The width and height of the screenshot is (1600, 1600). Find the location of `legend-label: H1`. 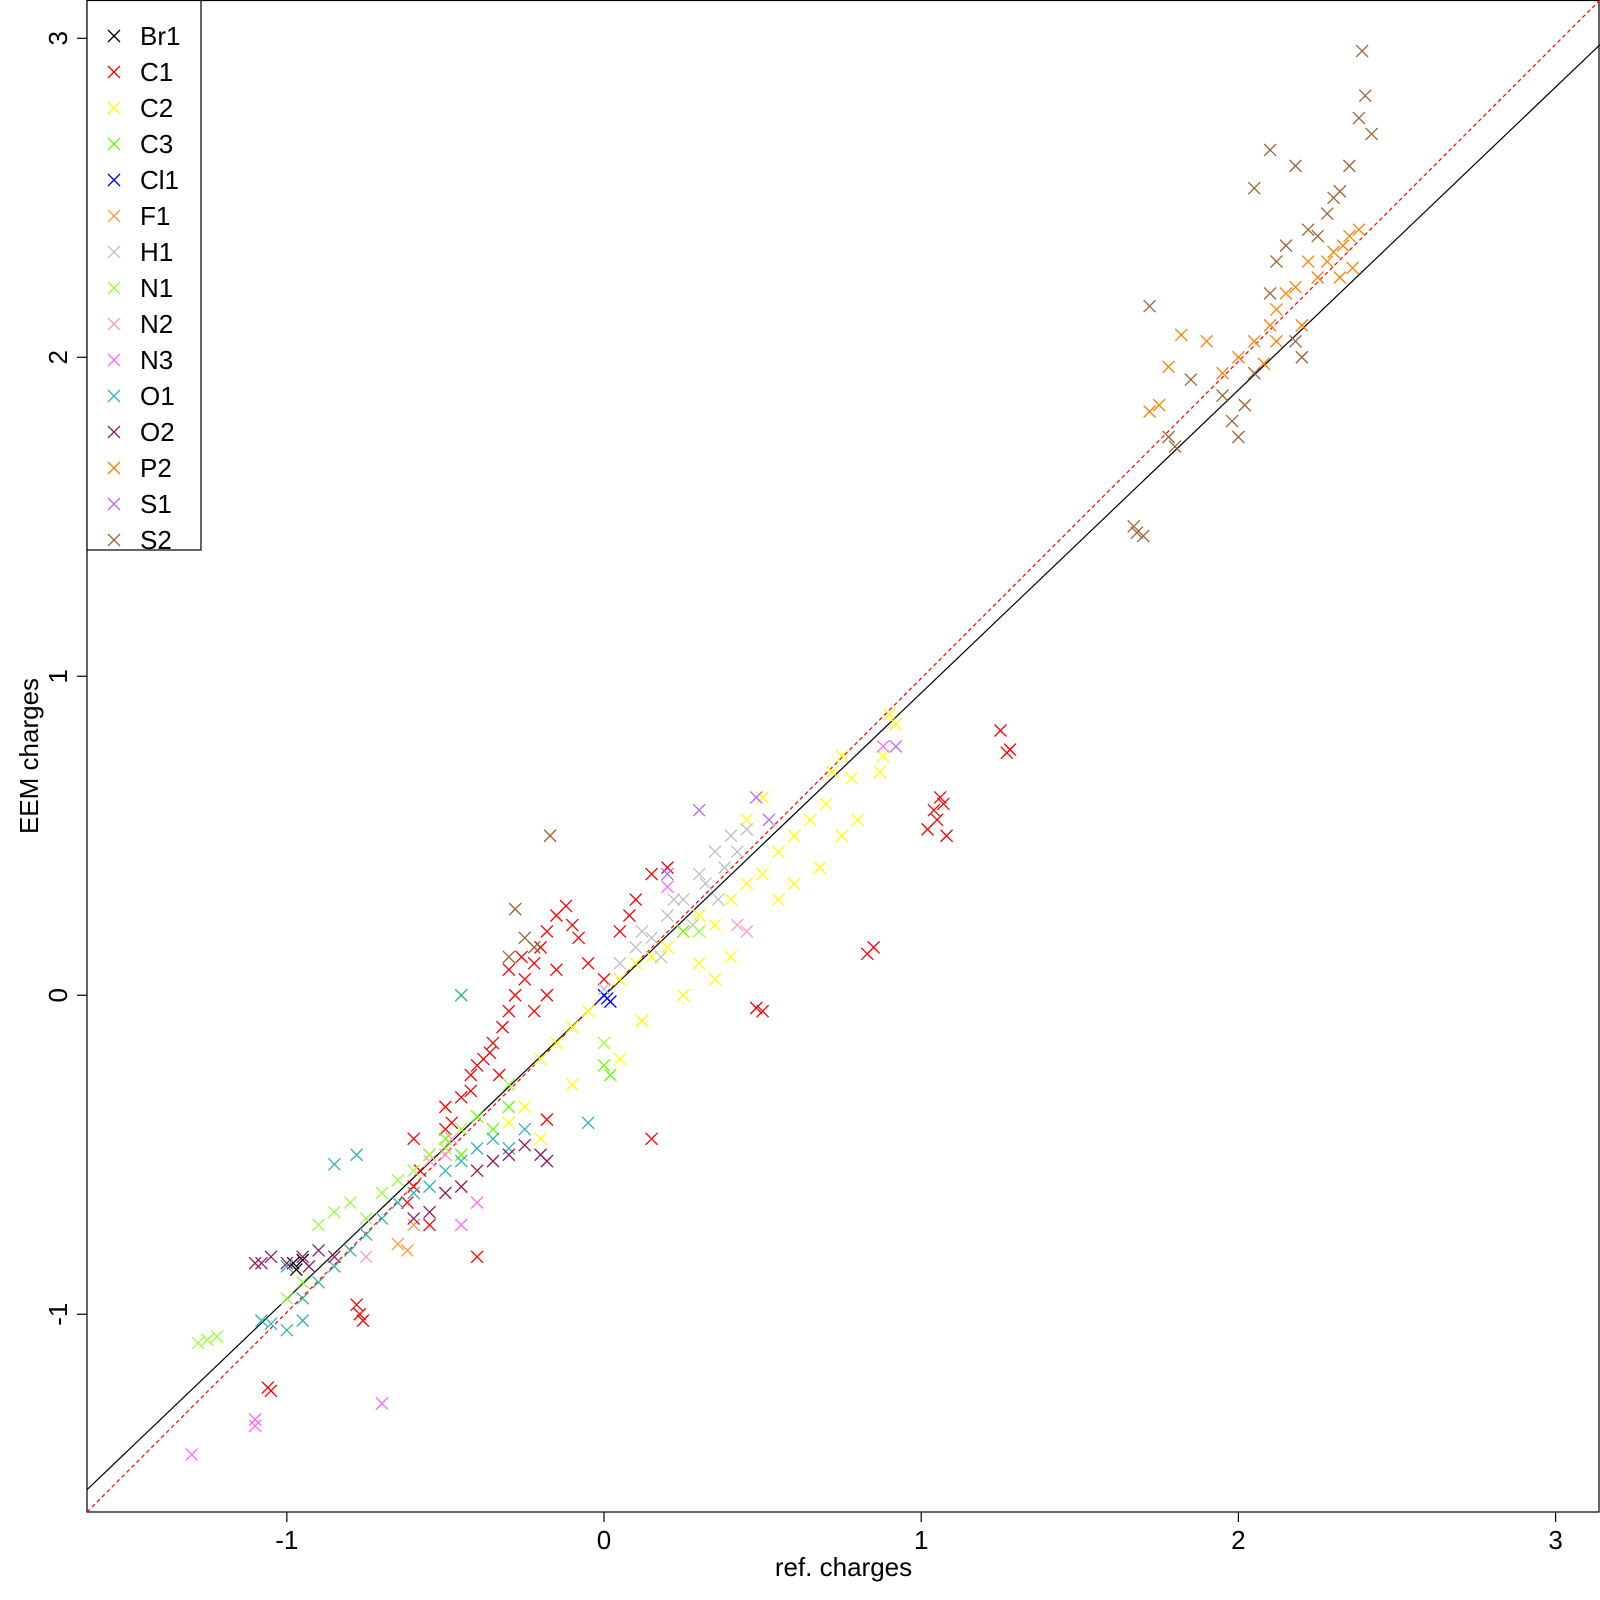

legend-label: H1 is located at coordinates (156, 252).